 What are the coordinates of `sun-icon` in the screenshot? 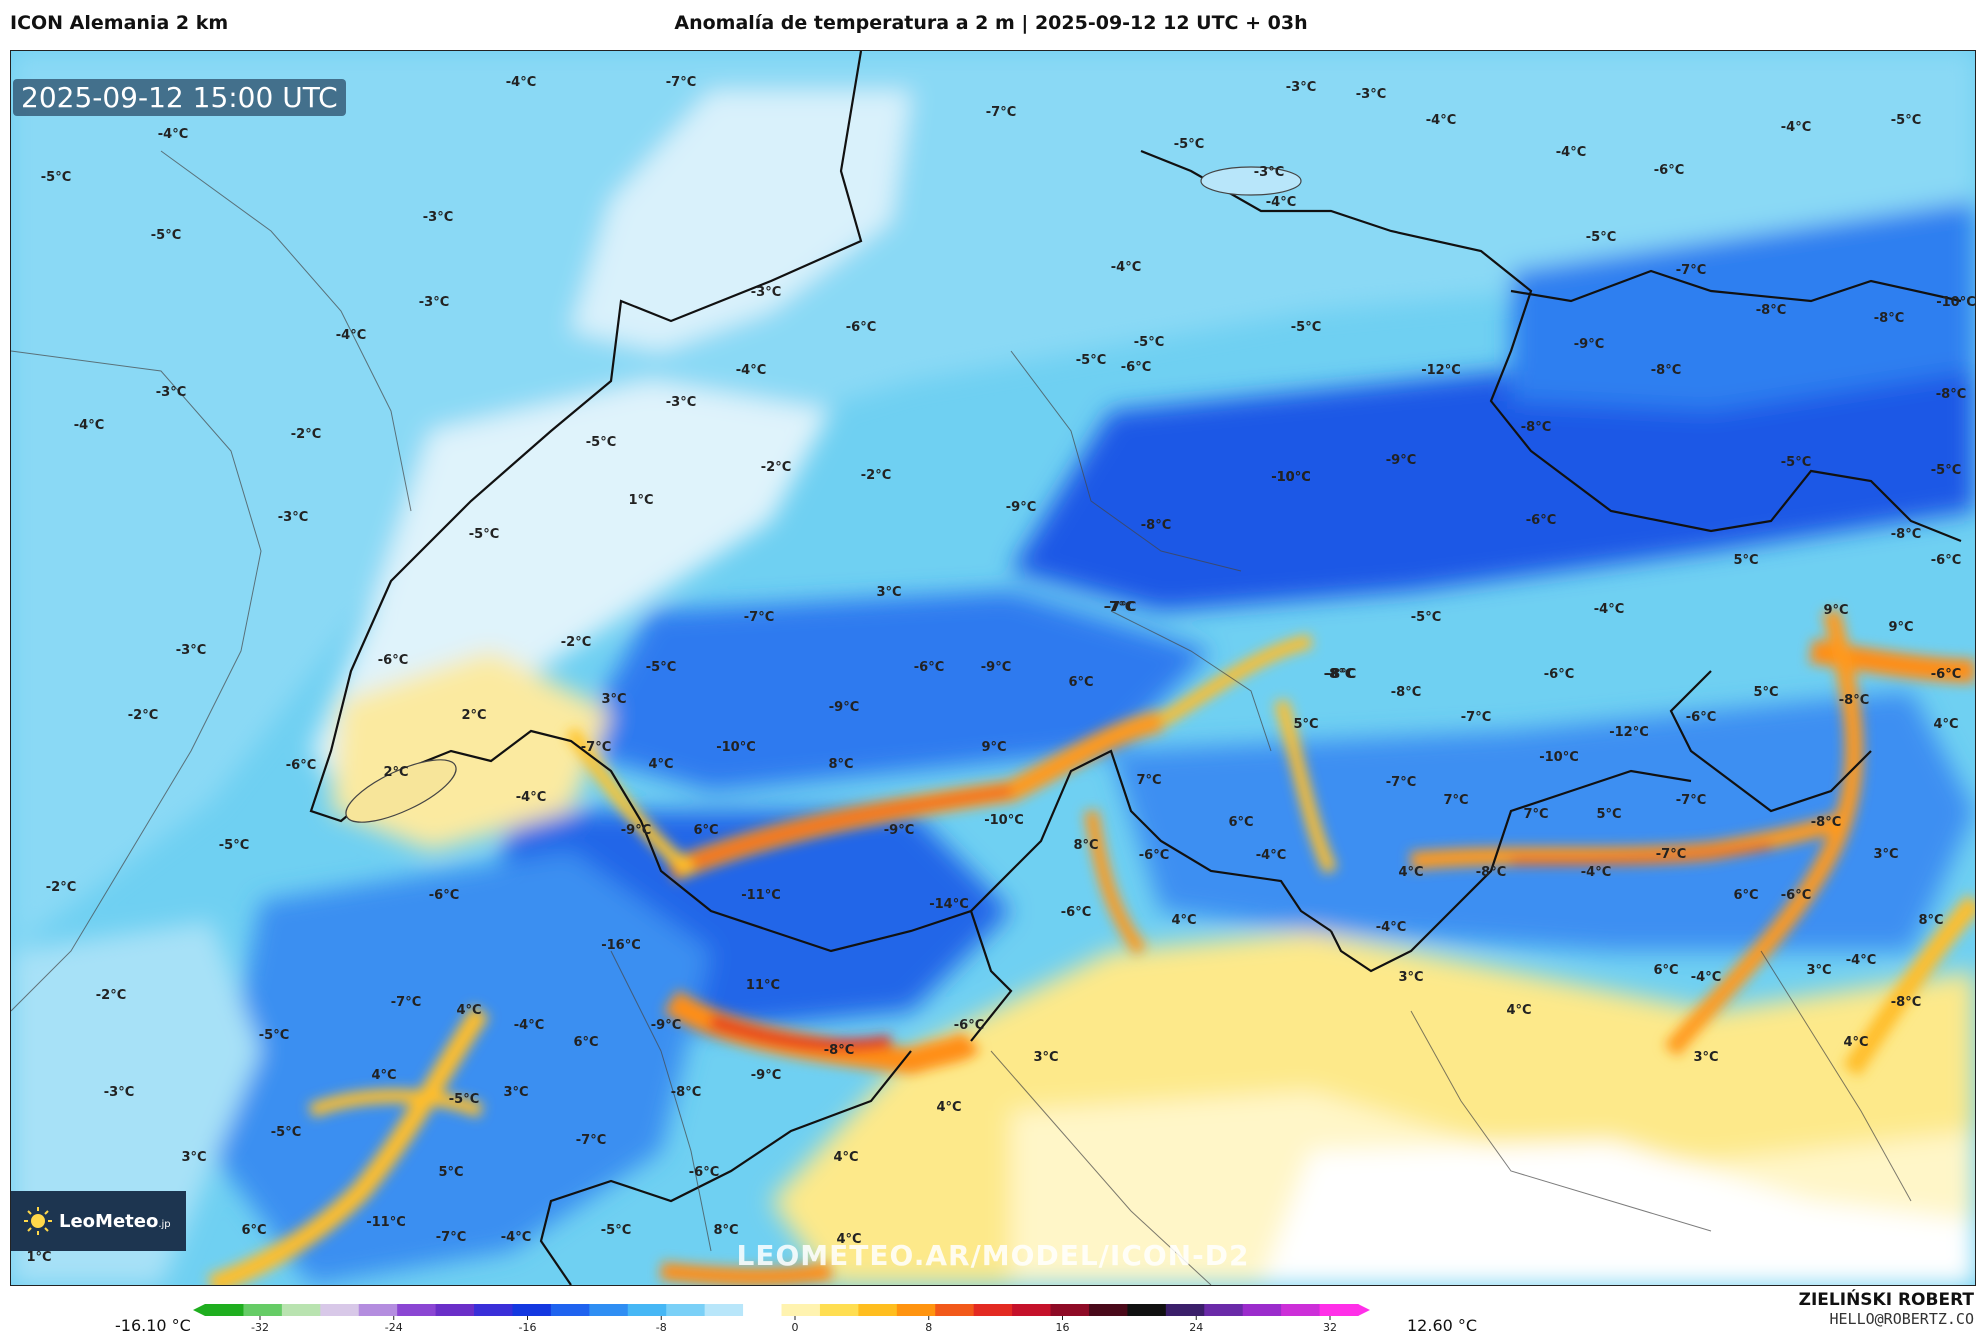 It's located at (38, 1221).